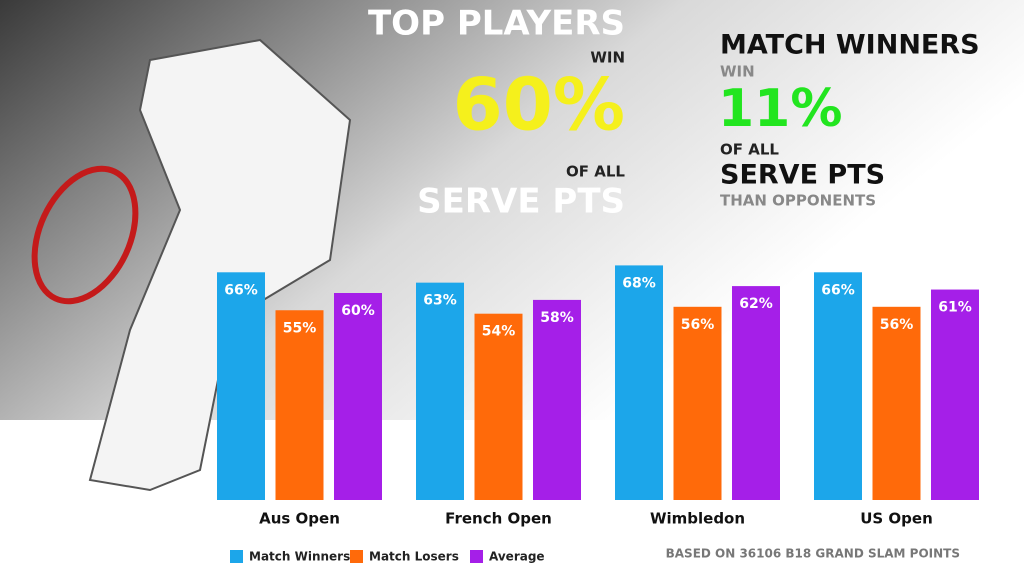 The image size is (1024, 577). I want to click on legend-label: Match Winners, so click(299, 557).